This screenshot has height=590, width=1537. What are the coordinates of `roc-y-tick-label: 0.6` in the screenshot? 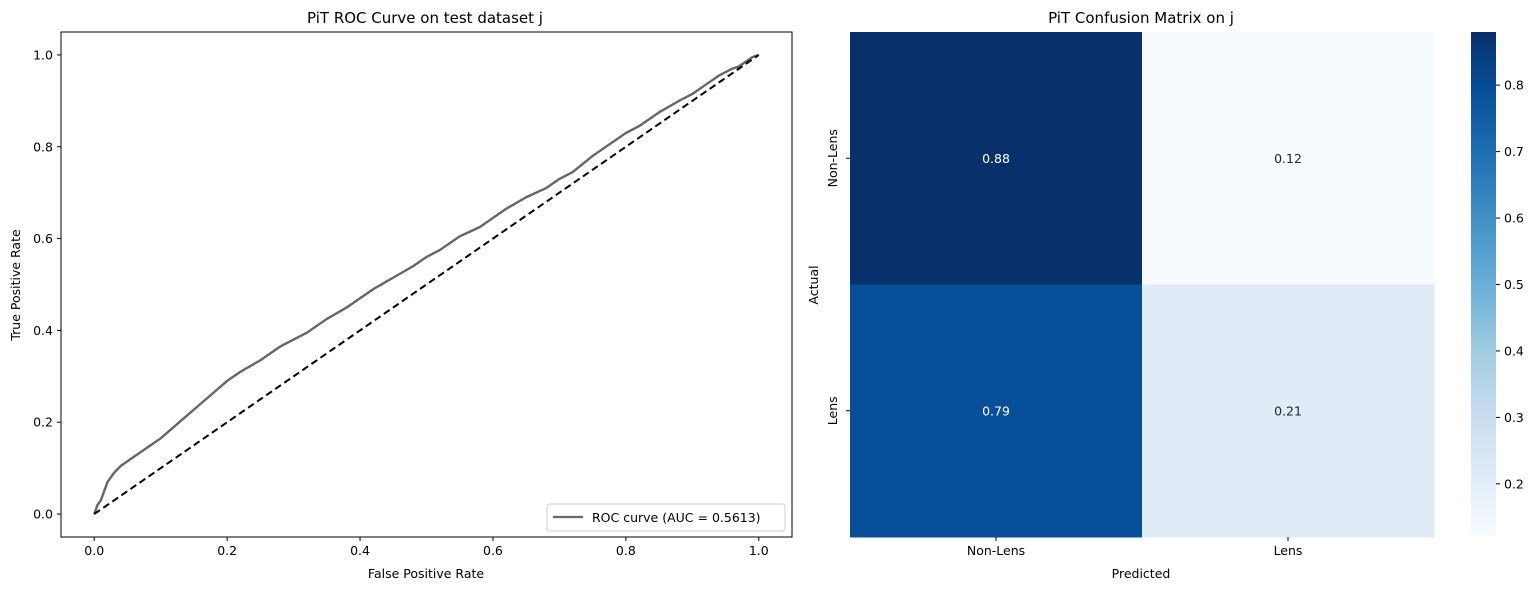 It's located at (43, 238).